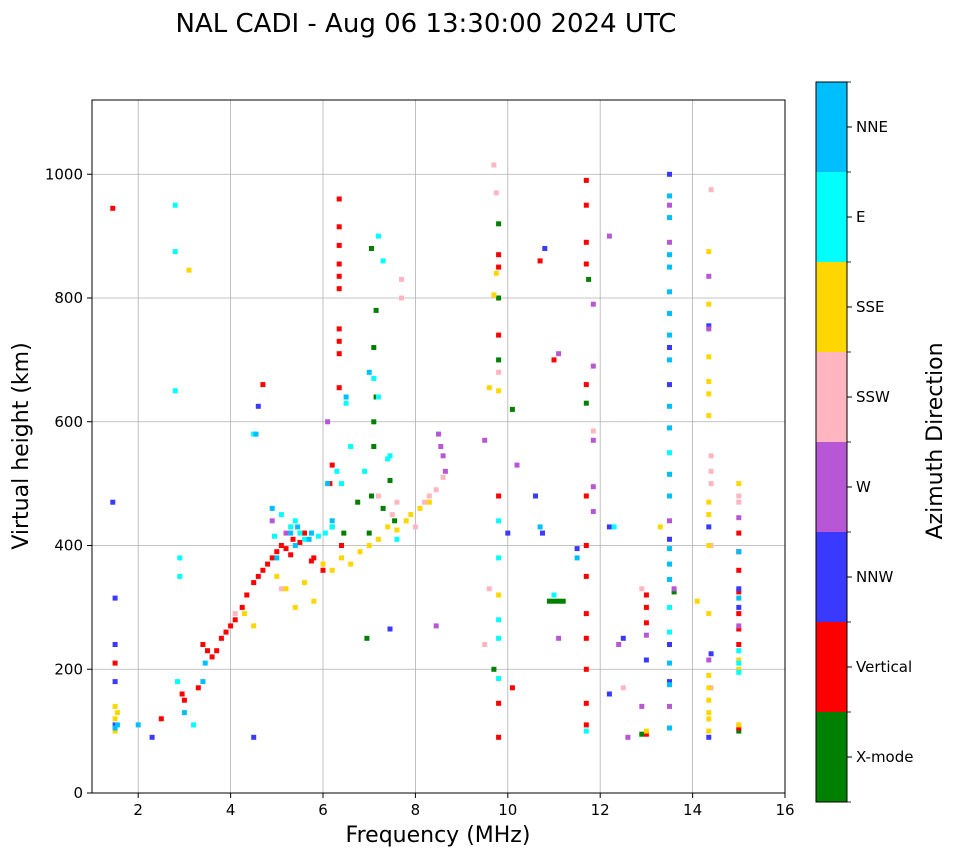 The width and height of the screenshot is (958, 857). I want to click on x-tick-label: 14, so click(692, 810).